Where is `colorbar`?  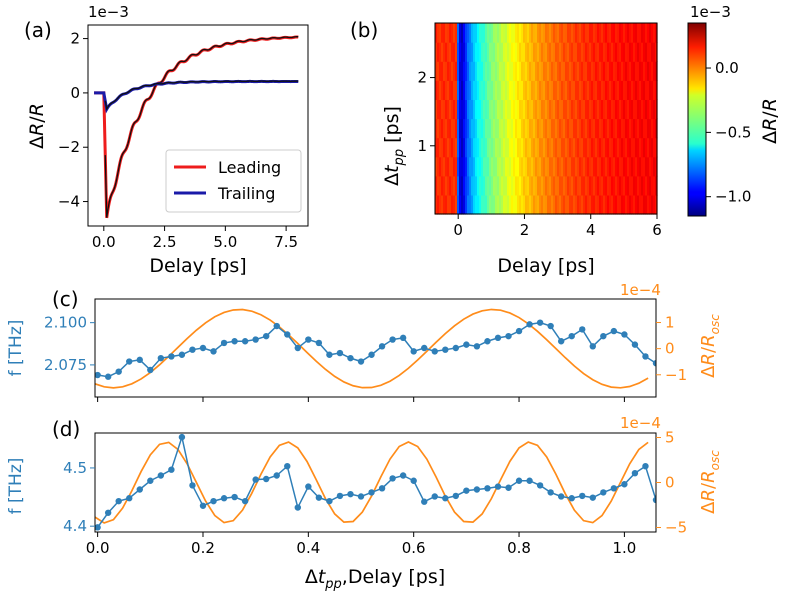 colorbar is located at coordinates (697, 119).